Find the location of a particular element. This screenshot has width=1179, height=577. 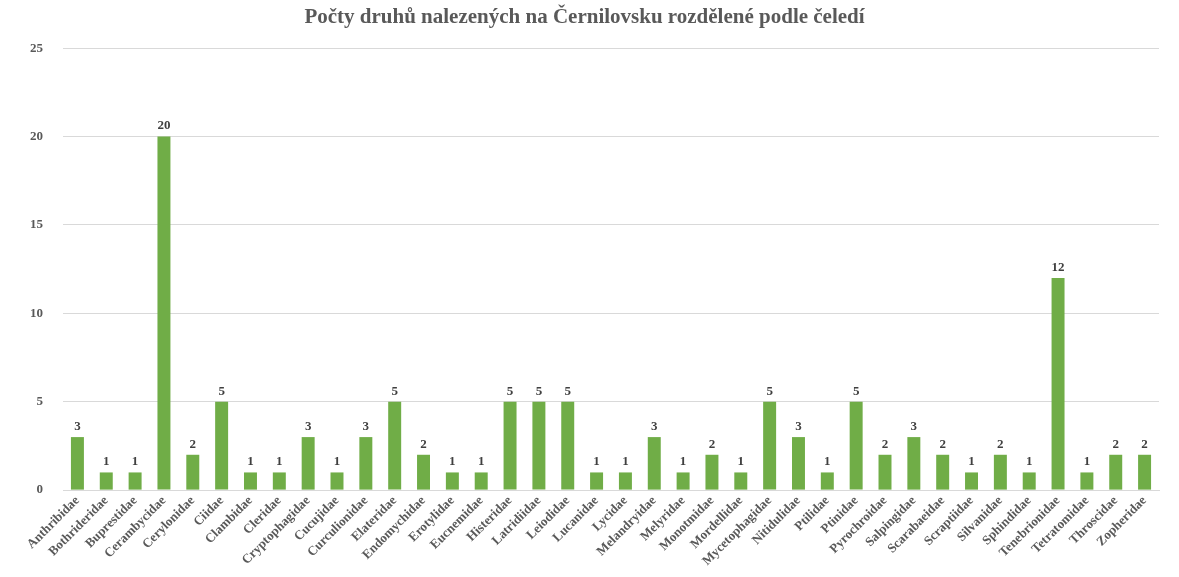

y-tick-label: 10 is located at coordinates (36, 312).